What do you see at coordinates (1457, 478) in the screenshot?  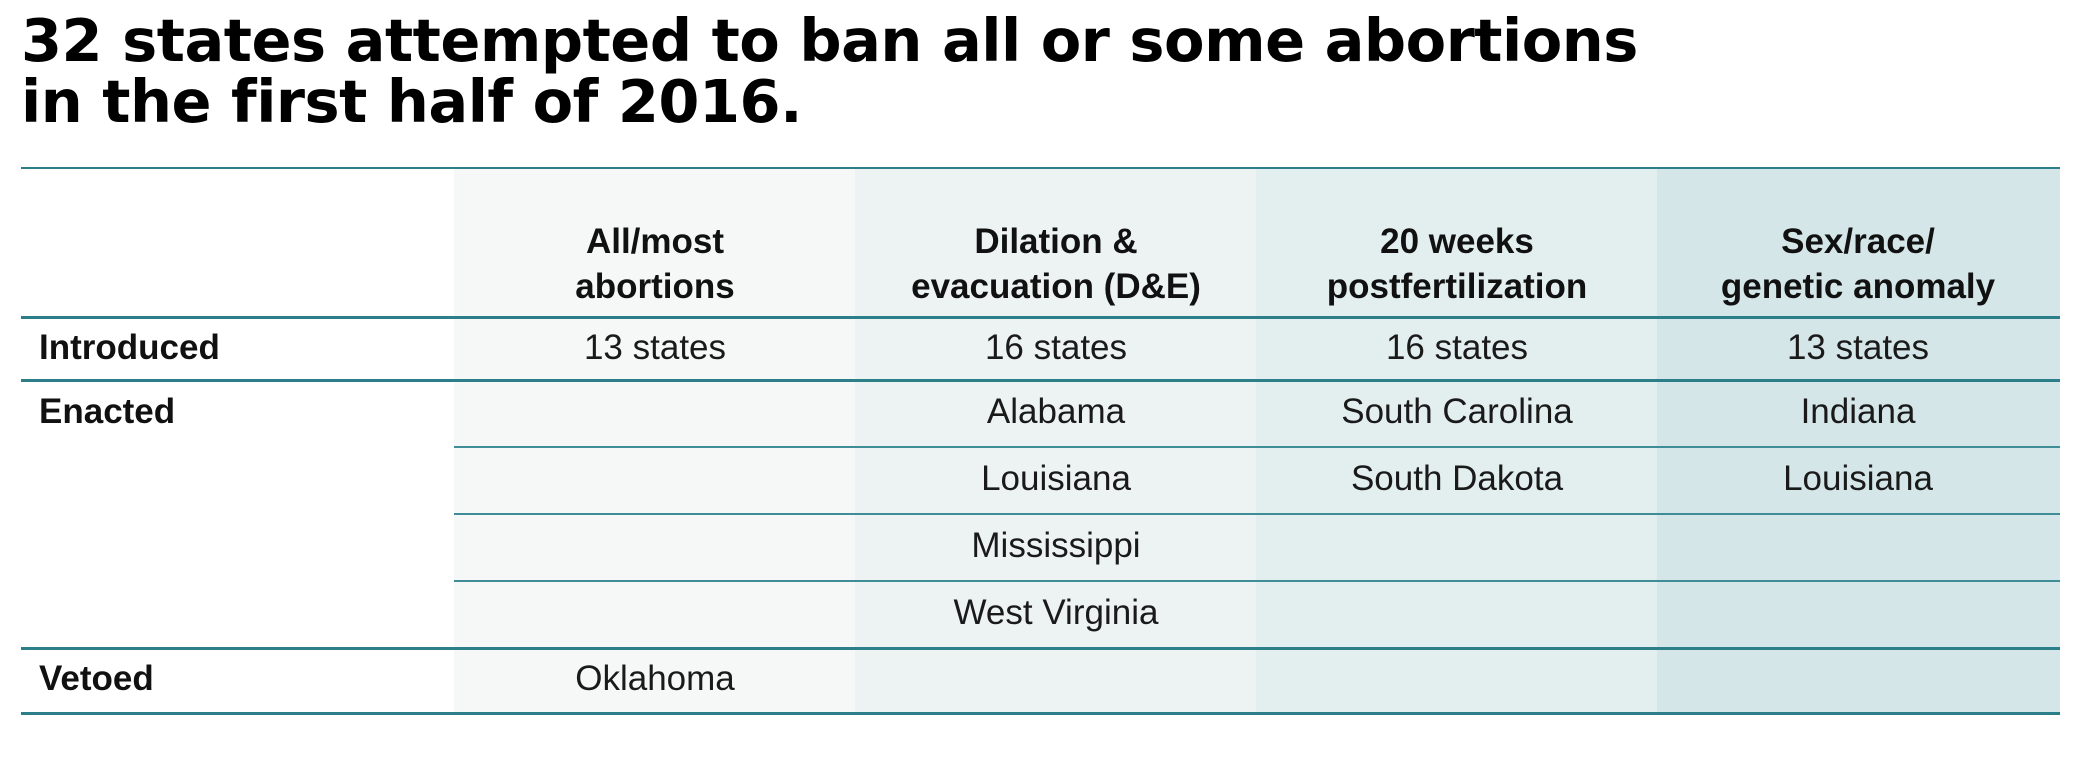 I see `cell-enacted-20-weeks: South Dakota` at bounding box center [1457, 478].